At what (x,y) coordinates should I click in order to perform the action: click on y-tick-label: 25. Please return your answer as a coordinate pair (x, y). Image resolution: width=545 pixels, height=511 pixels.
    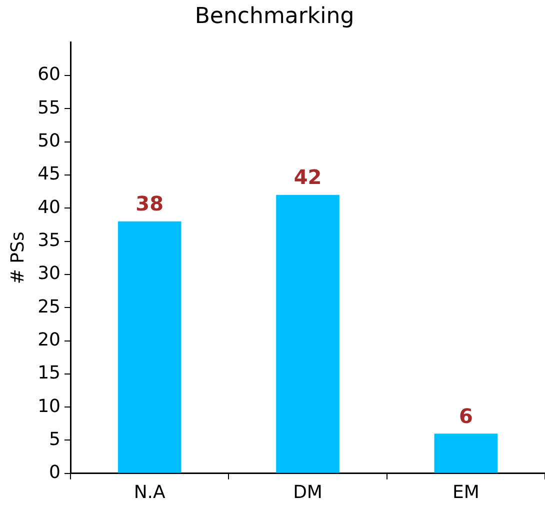
    Looking at the image, I should click on (49, 307).